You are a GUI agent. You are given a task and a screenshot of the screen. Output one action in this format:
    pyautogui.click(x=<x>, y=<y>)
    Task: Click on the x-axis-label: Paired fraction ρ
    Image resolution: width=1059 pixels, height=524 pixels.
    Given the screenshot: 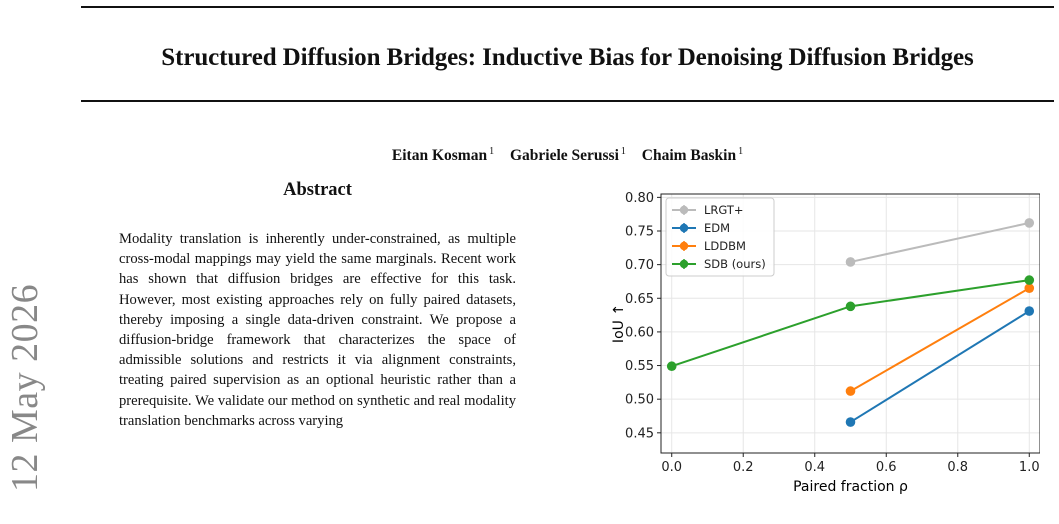 What is the action you would take?
    pyautogui.click(x=850, y=487)
    